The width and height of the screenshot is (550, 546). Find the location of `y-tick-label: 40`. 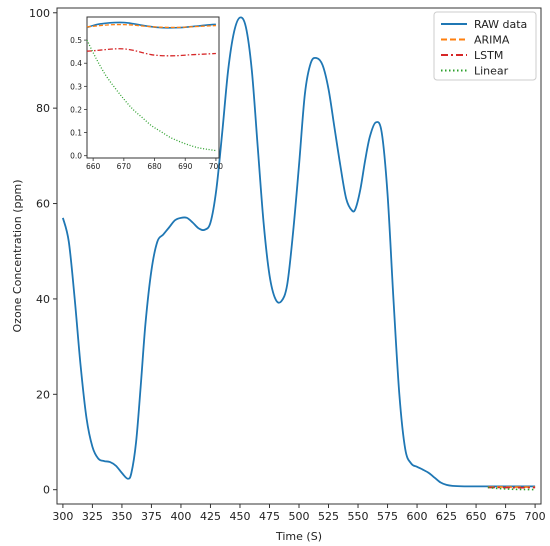

y-tick-label: 40 is located at coordinates (43, 299).